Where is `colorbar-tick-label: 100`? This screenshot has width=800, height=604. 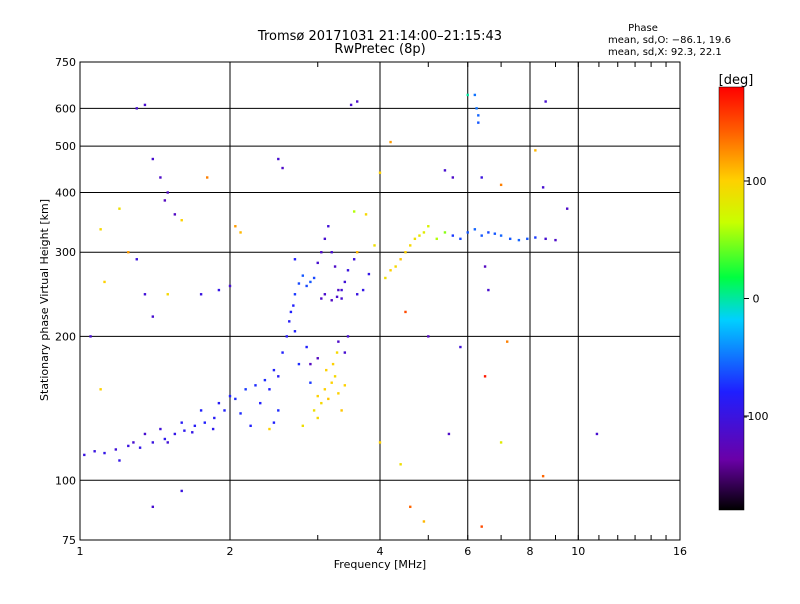 colorbar-tick-label: 100 is located at coordinates (756, 181).